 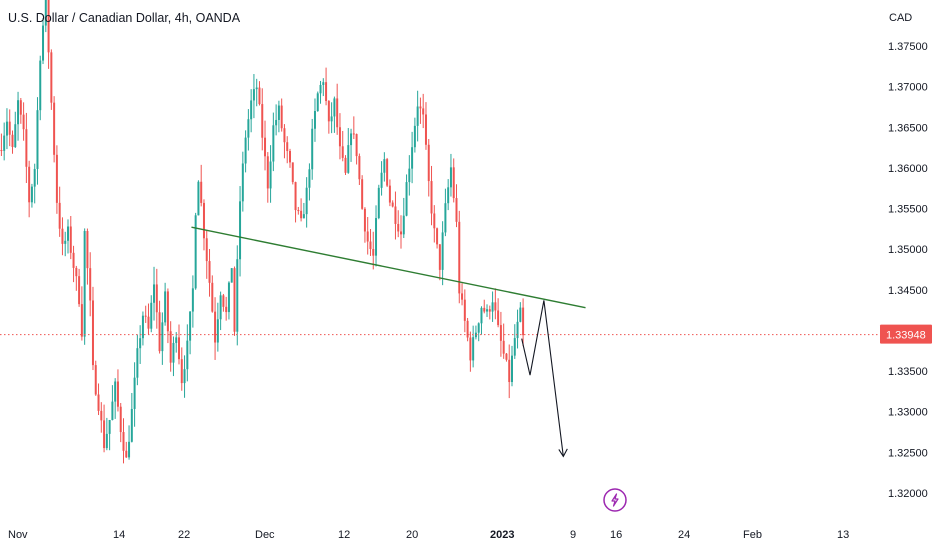 What do you see at coordinates (428, 535) in the screenshot?
I see `time-axis: Nov 14 22 Dec 12 20 2023 9 16 24 Feb 13` at bounding box center [428, 535].